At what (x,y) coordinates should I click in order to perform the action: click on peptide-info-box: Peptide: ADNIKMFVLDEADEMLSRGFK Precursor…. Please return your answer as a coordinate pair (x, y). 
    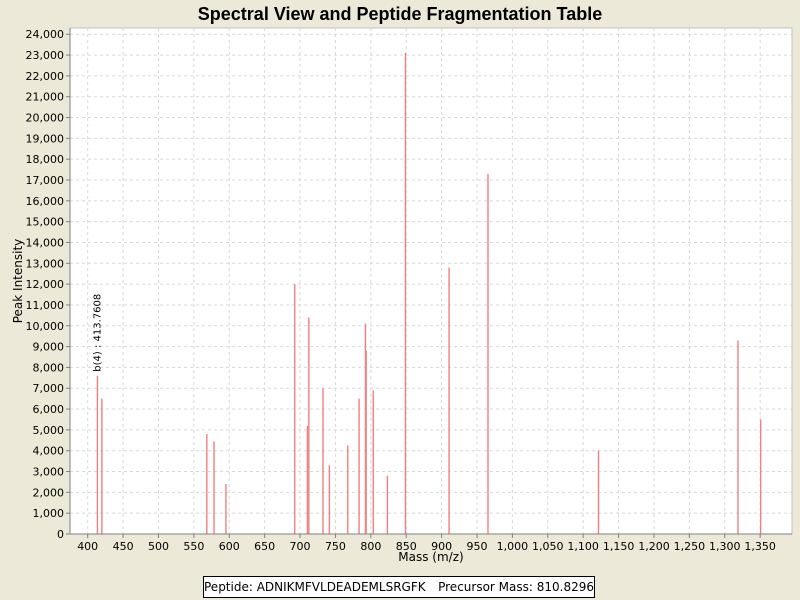
    Looking at the image, I should click on (399, 587).